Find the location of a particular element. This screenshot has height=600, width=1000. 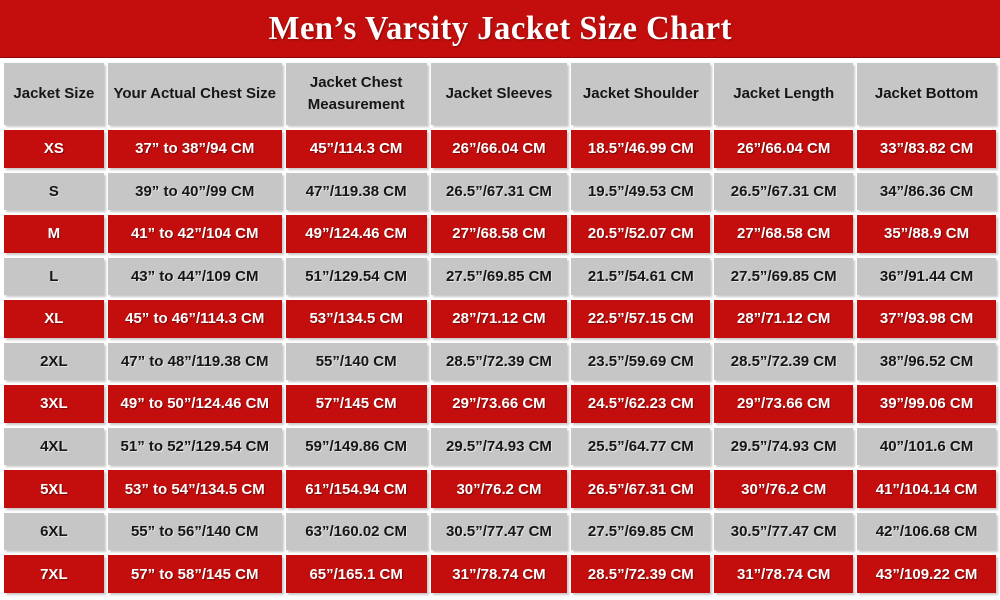

measurement-cell: 38”/96.52 CM is located at coordinates (926, 361).